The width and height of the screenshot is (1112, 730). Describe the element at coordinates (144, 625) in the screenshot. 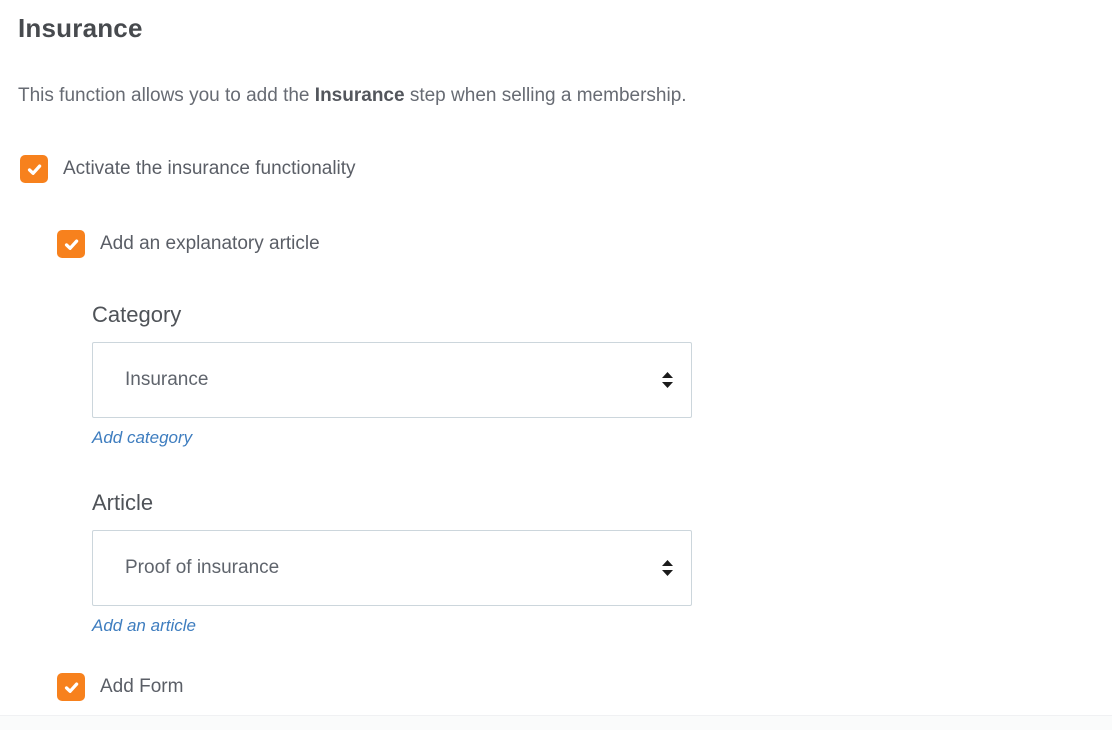

I see `add-article-link: Add an article` at that location.